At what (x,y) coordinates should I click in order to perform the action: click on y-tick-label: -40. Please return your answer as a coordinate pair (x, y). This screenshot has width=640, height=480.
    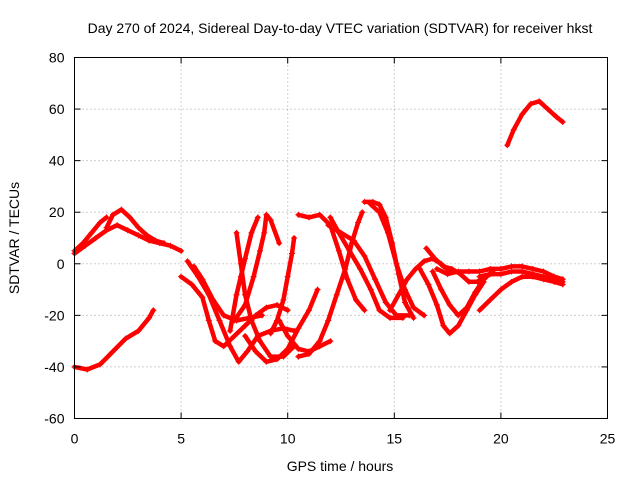
    Looking at the image, I should click on (54, 367).